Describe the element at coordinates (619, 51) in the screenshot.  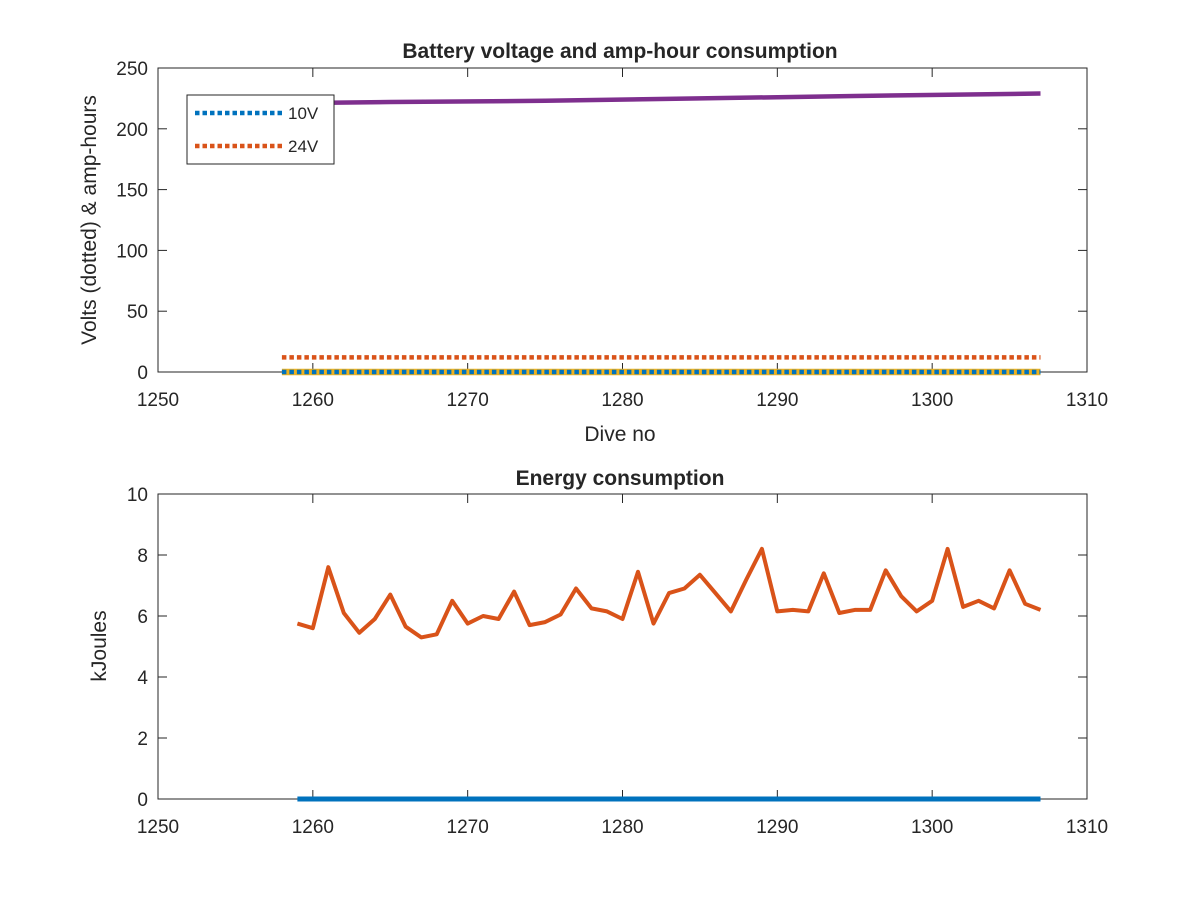
I see `plot-title: Battery voltage and amp-hour consumption` at that location.